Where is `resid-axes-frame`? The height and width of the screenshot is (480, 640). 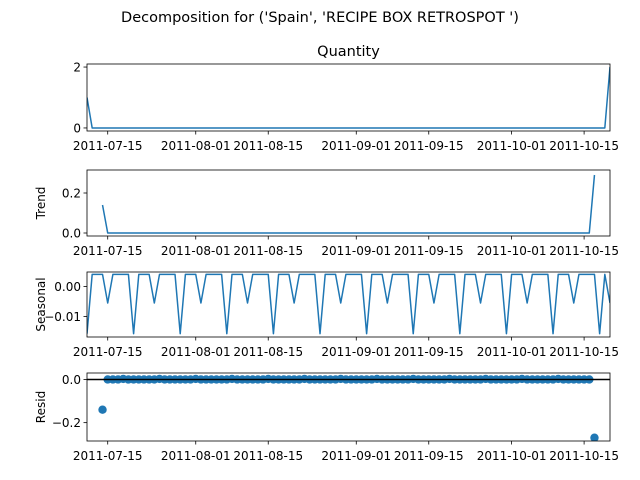 resid-axes-frame is located at coordinates (348, 407).